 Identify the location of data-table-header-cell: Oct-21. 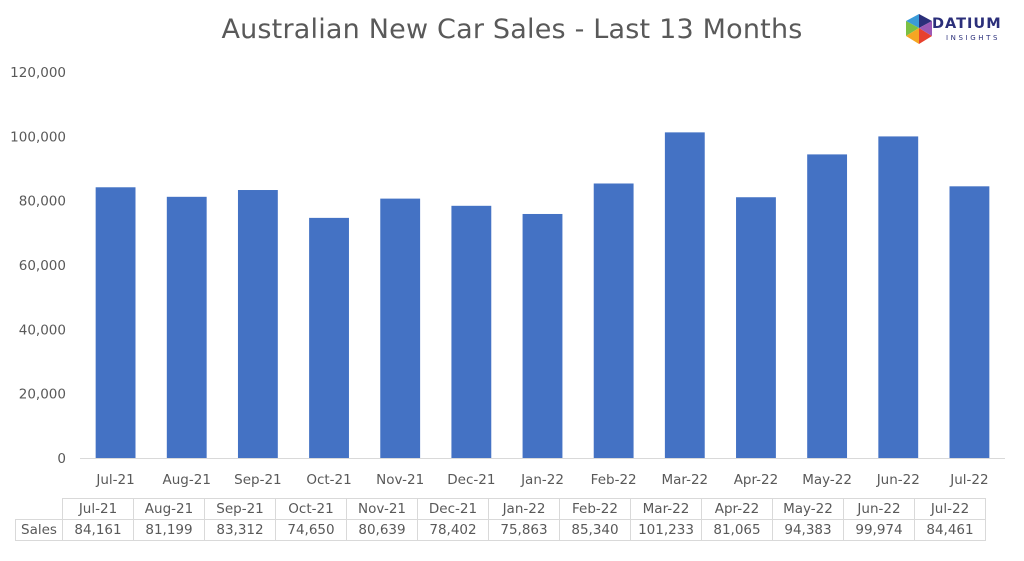
(311, 509).